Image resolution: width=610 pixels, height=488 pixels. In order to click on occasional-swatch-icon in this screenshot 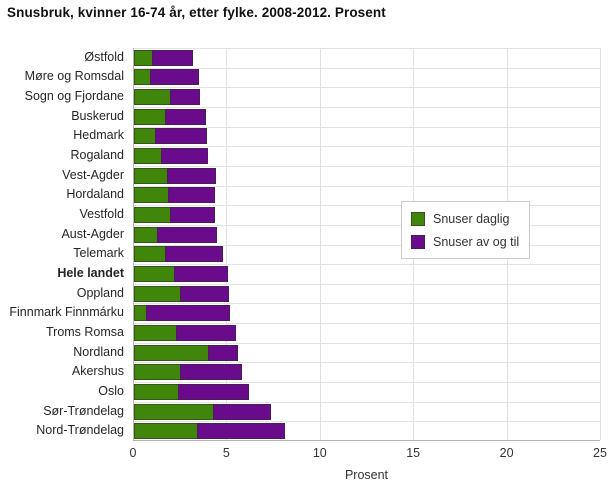, I will do `click(418, 241)`.